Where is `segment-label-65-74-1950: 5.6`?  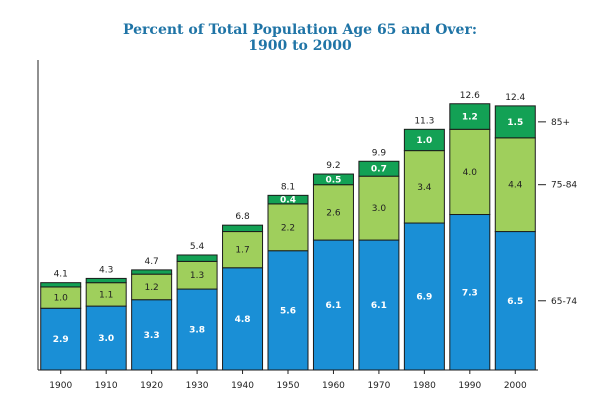 segment-label-65-74-1950: 5.6 is located at coordinates (288, 311).